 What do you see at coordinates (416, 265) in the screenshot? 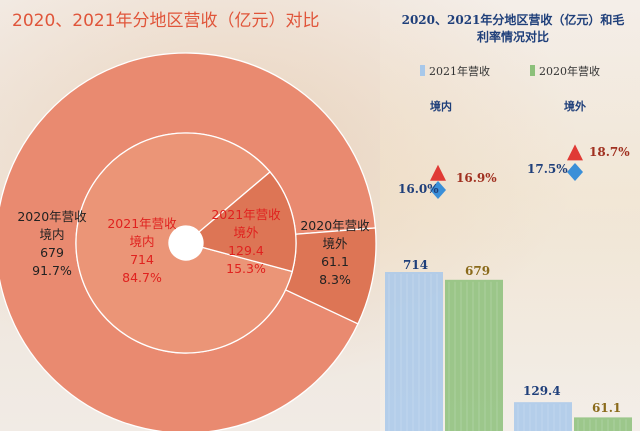
I see `bar-label-2021-domestic: 714` at bounding box center [416, 265].